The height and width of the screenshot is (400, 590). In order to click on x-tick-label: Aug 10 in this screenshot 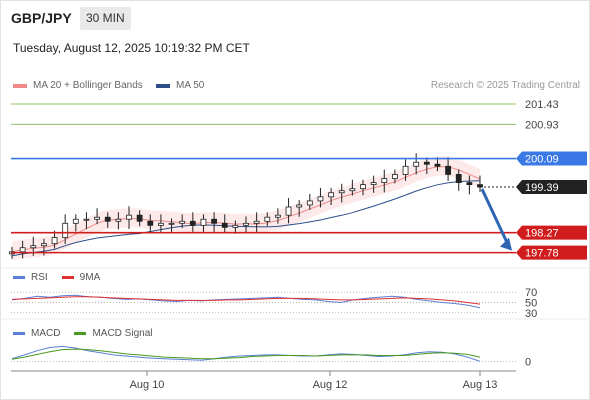, I will do `click(147, 385)`.